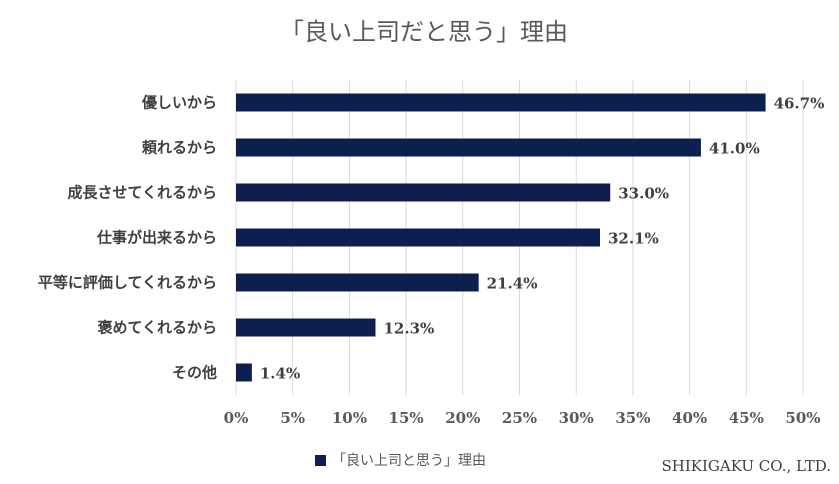  Describe the element at coordinates (280, 374) in the screenshot. I see `data-label: 1.4%` at that location.